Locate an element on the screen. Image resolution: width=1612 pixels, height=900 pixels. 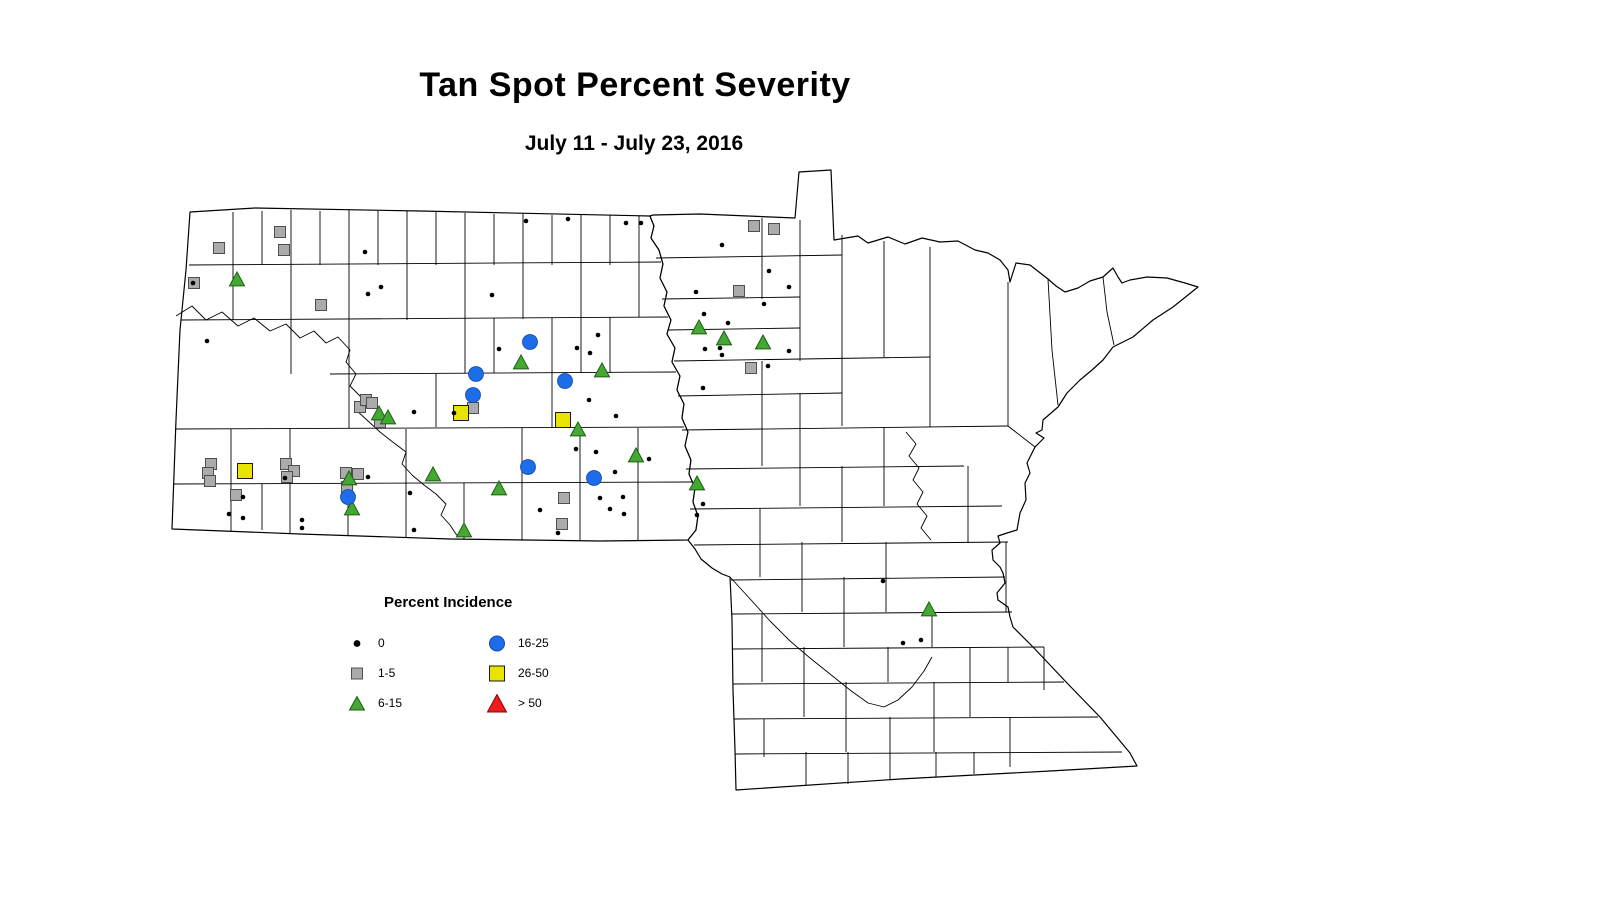
north-dakota-outline is located at coordinates (435, 374).